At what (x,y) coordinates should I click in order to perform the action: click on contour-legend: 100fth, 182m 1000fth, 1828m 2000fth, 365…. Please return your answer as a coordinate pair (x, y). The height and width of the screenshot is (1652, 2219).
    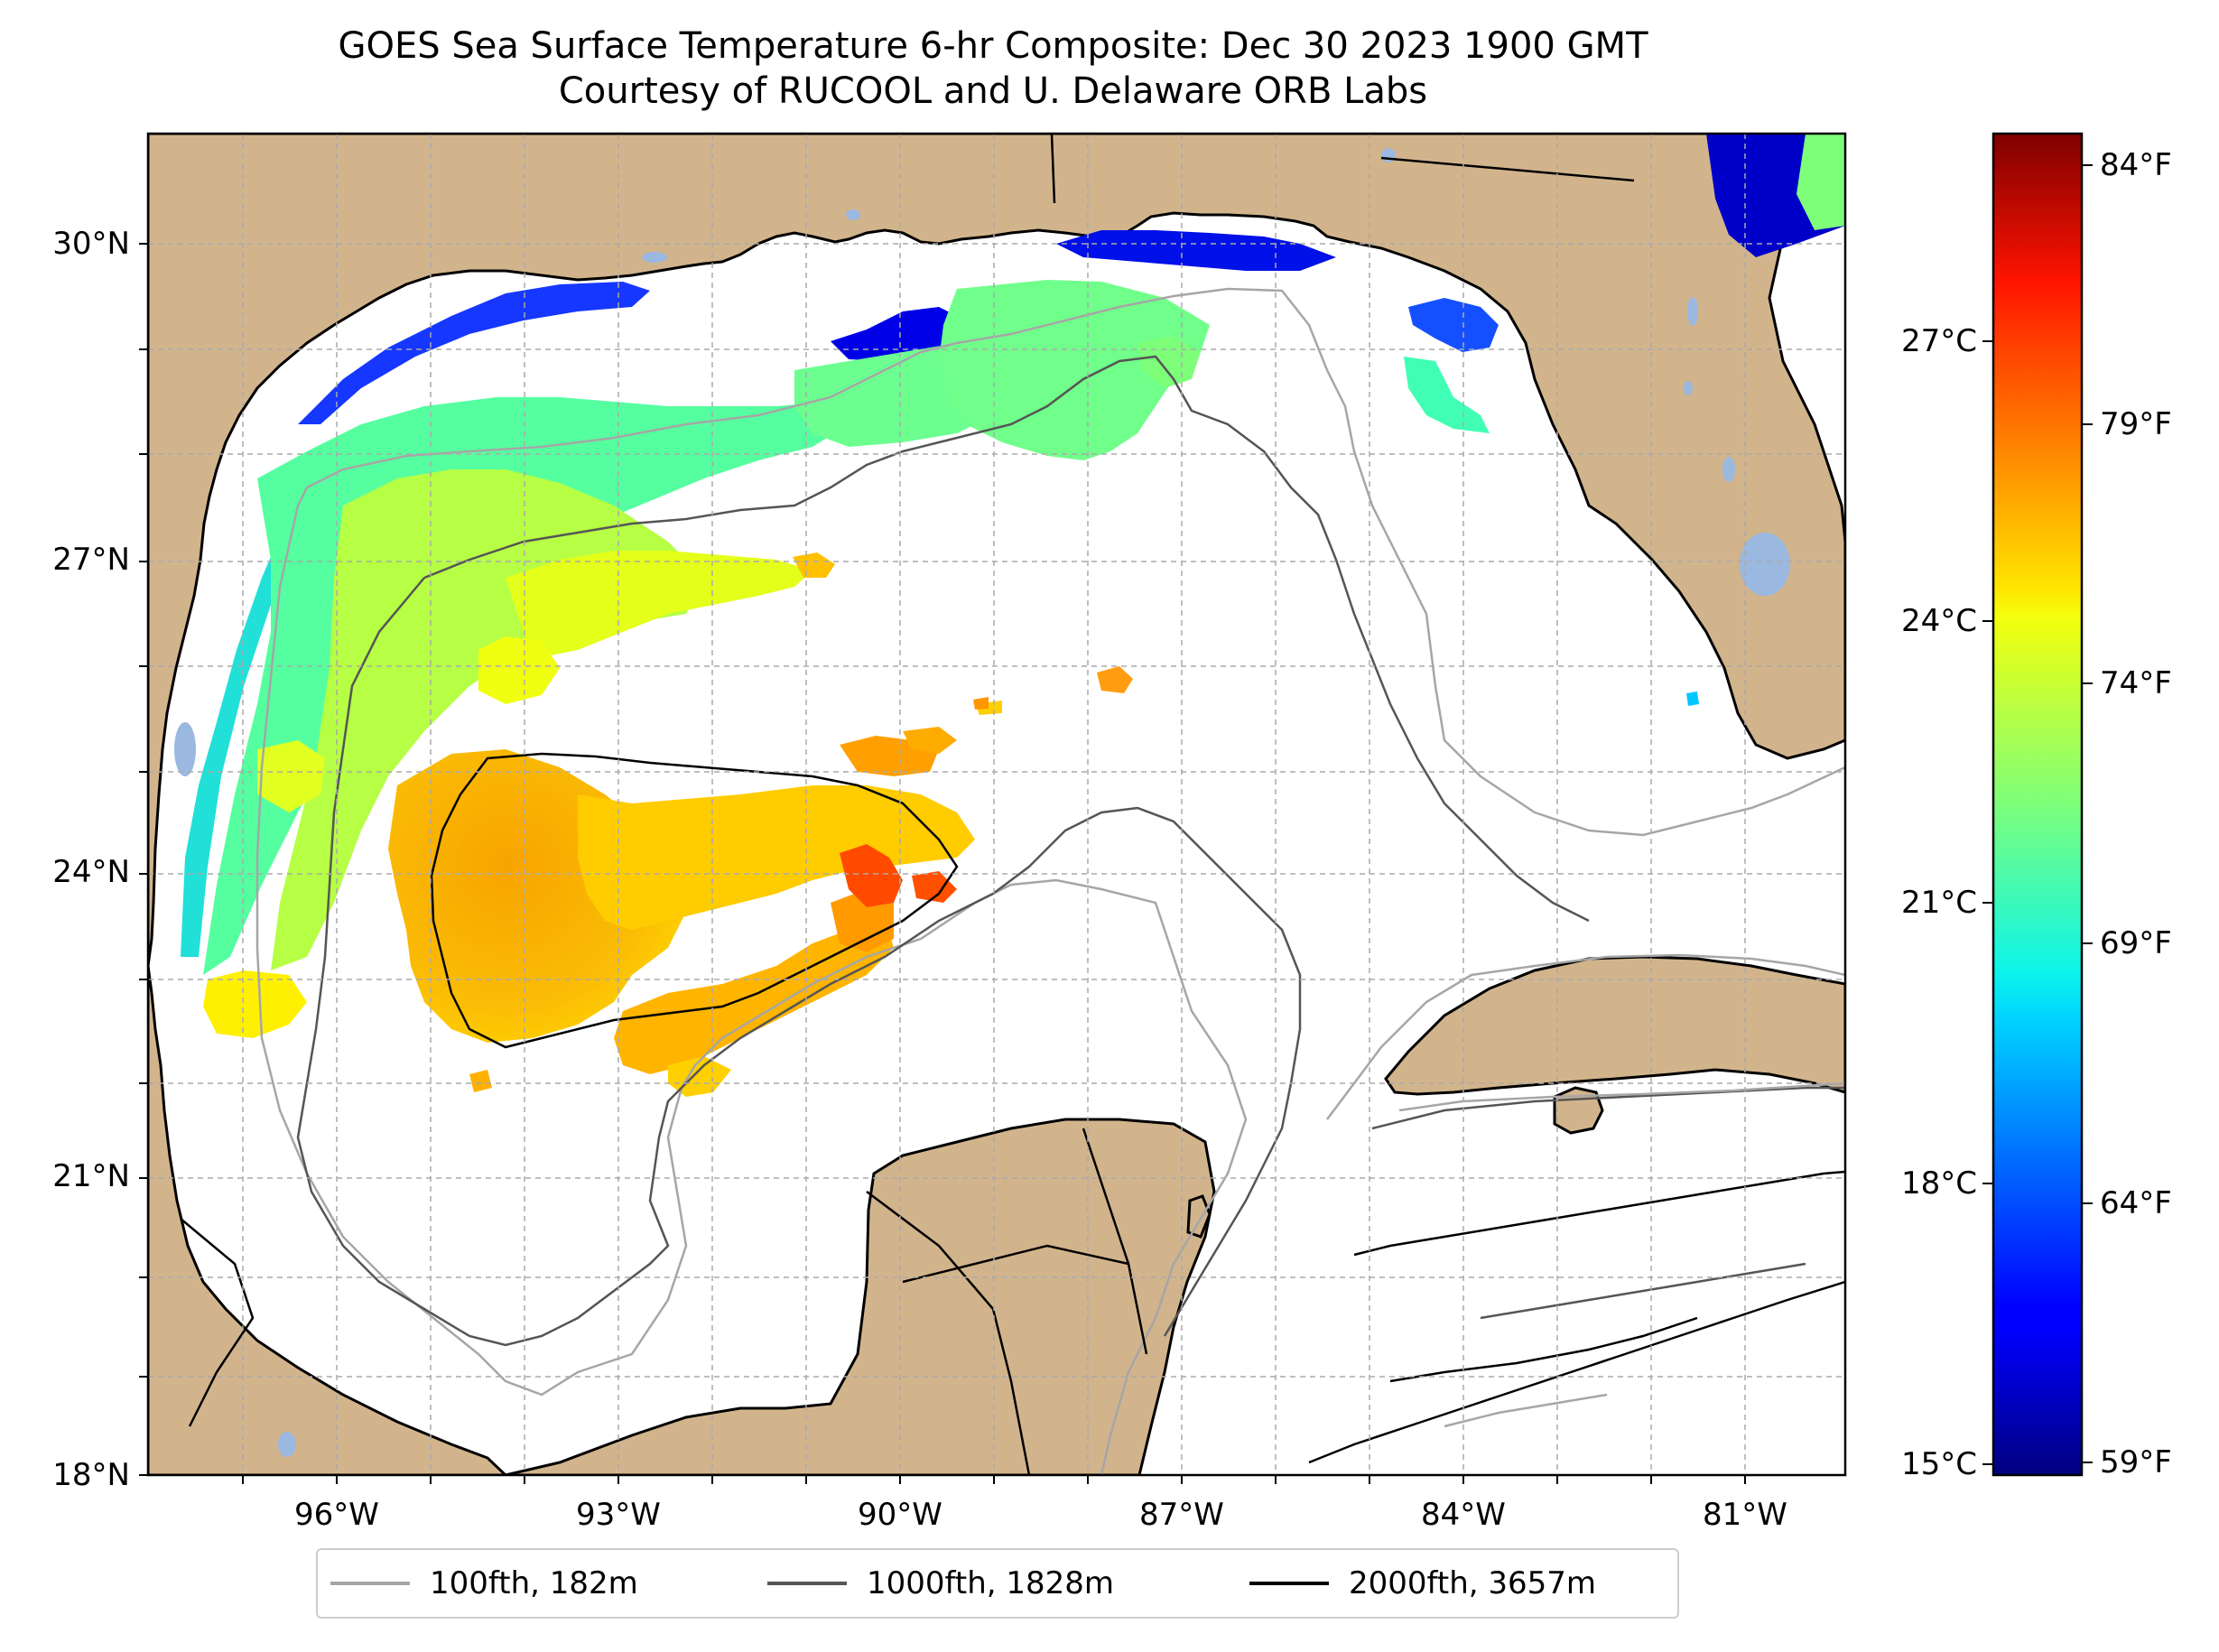
    Looking at the image, I should click on (997, 1583).